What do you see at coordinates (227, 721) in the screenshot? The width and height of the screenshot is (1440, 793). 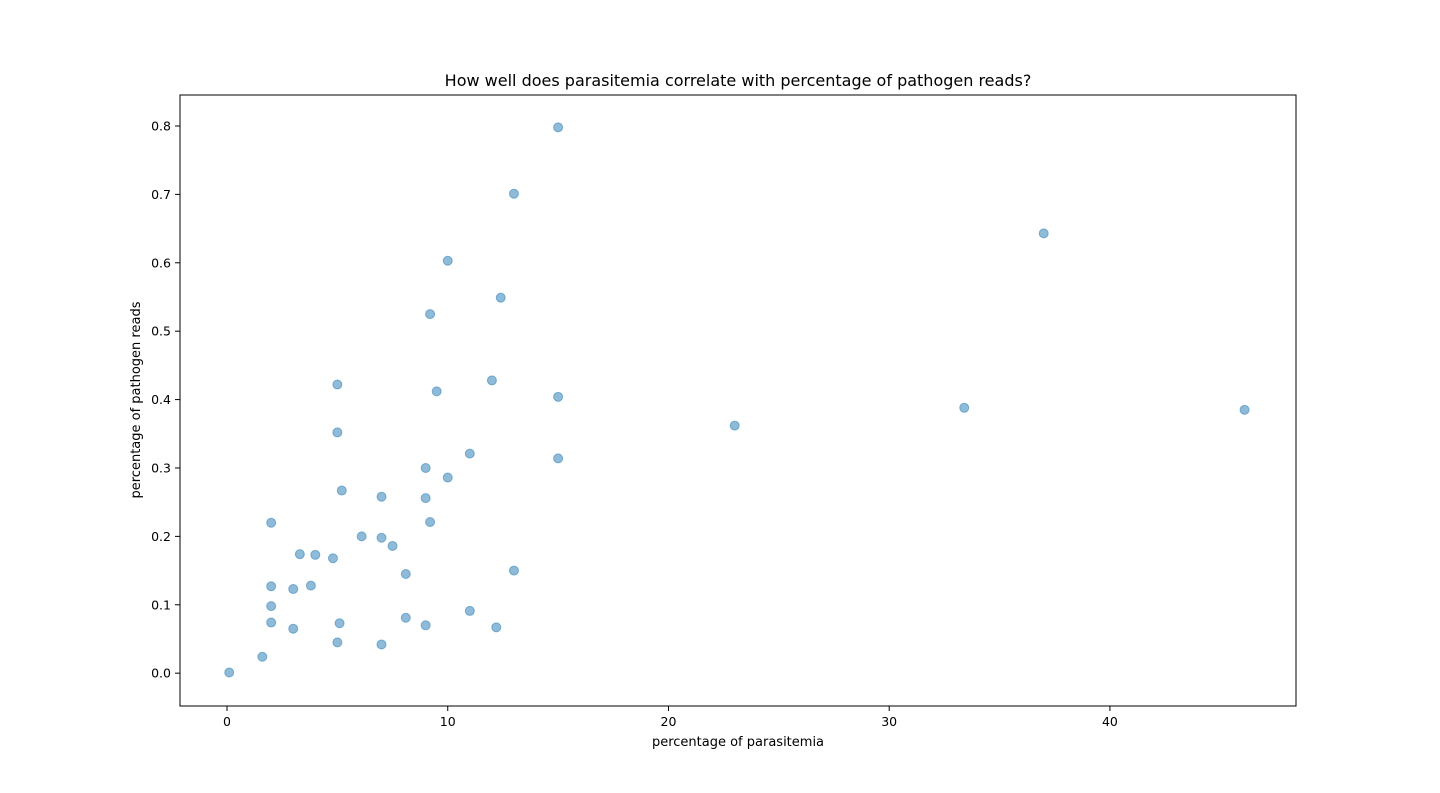 I see `x-tick-label: 0` at bounding box center [227, 721].